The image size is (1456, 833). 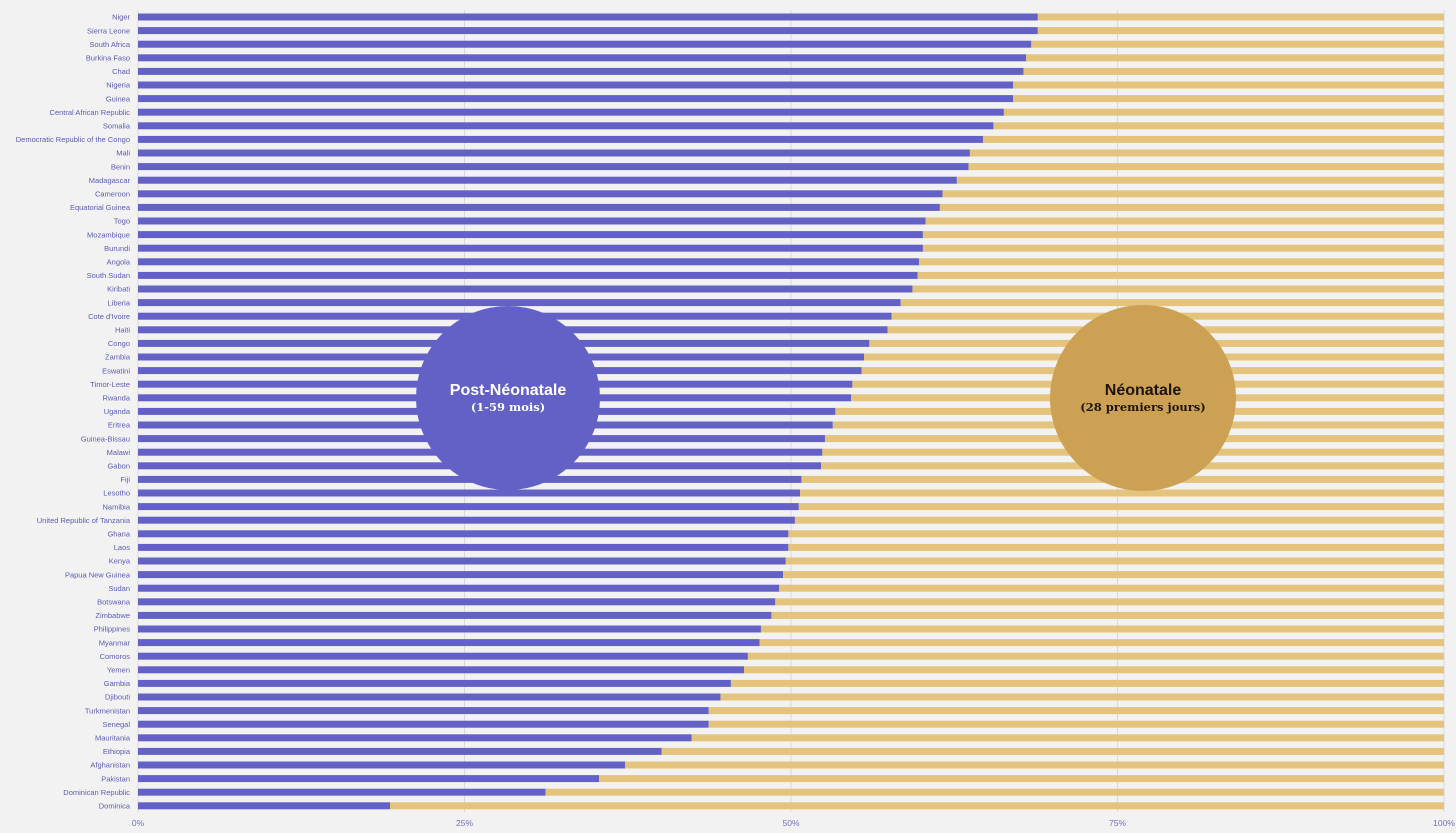 What do you see at coordinates (118, 670) in the screenshot?
I see `category-label: Yemen` at bounding box center [118, 670].